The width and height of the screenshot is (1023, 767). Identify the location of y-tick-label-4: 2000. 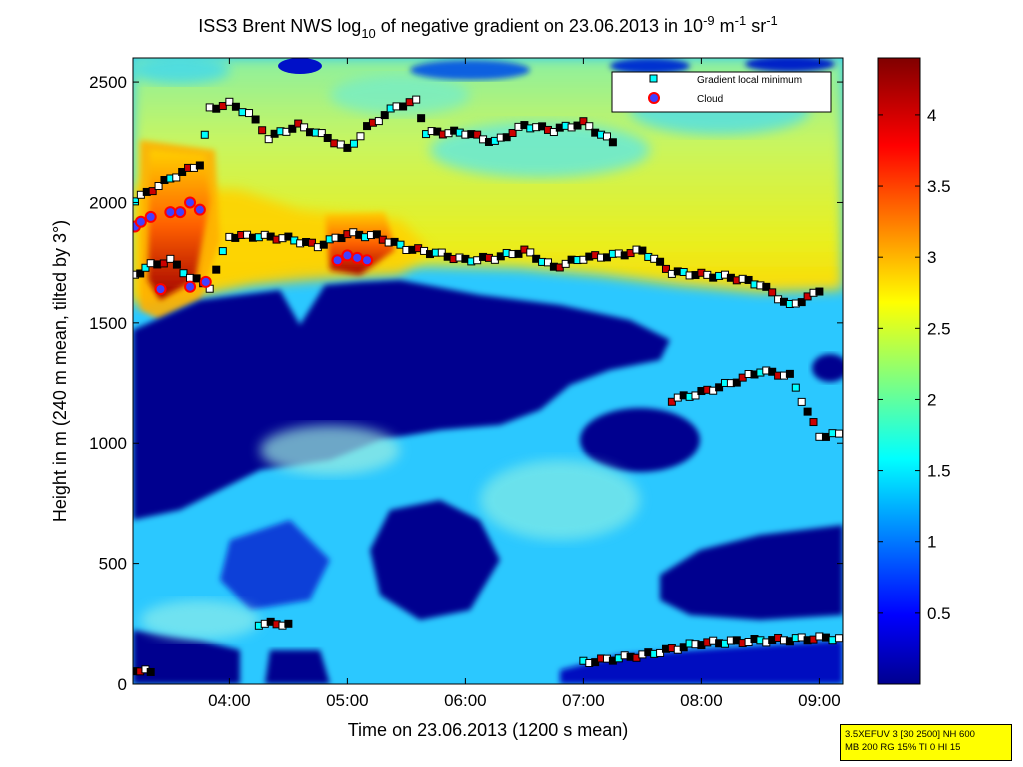
(108, 202).